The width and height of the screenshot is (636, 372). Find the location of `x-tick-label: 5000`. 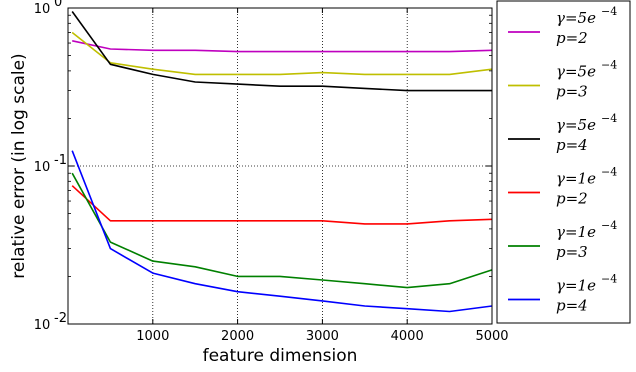

x-tick-label: 5000 is located at coordinates (491, 336).